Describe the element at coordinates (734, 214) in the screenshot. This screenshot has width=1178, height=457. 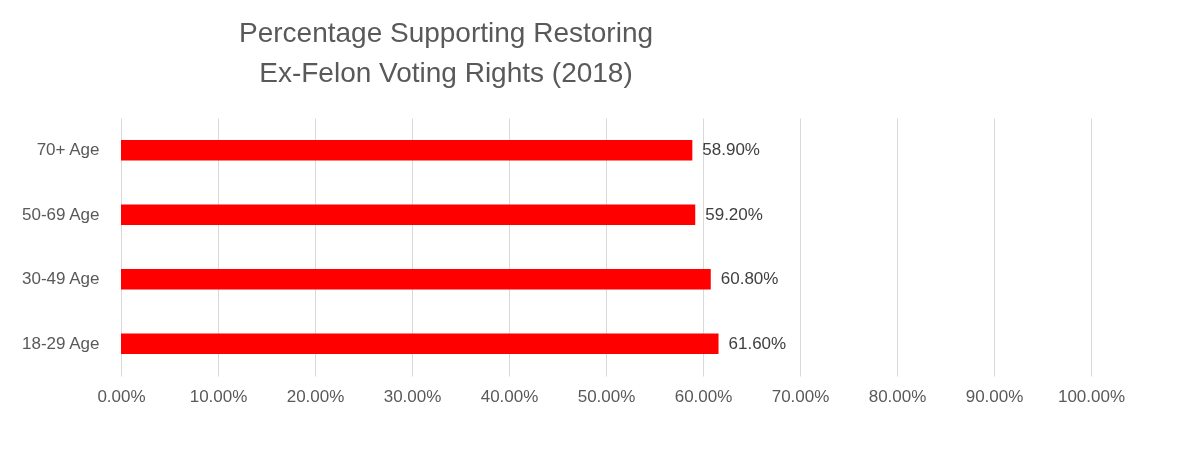
I see `data-label: 59.20%` at that location.